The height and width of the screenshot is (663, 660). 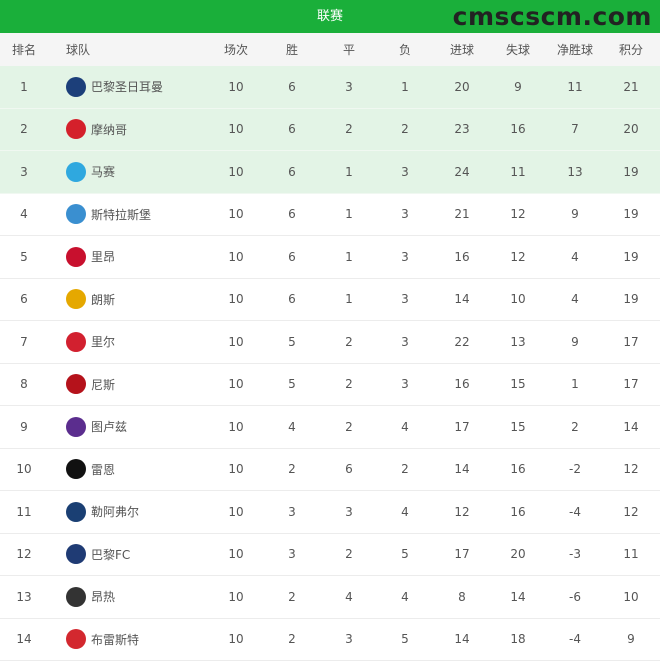 I want to click on header-goals-against: 失球, so click(x=517, y=50).